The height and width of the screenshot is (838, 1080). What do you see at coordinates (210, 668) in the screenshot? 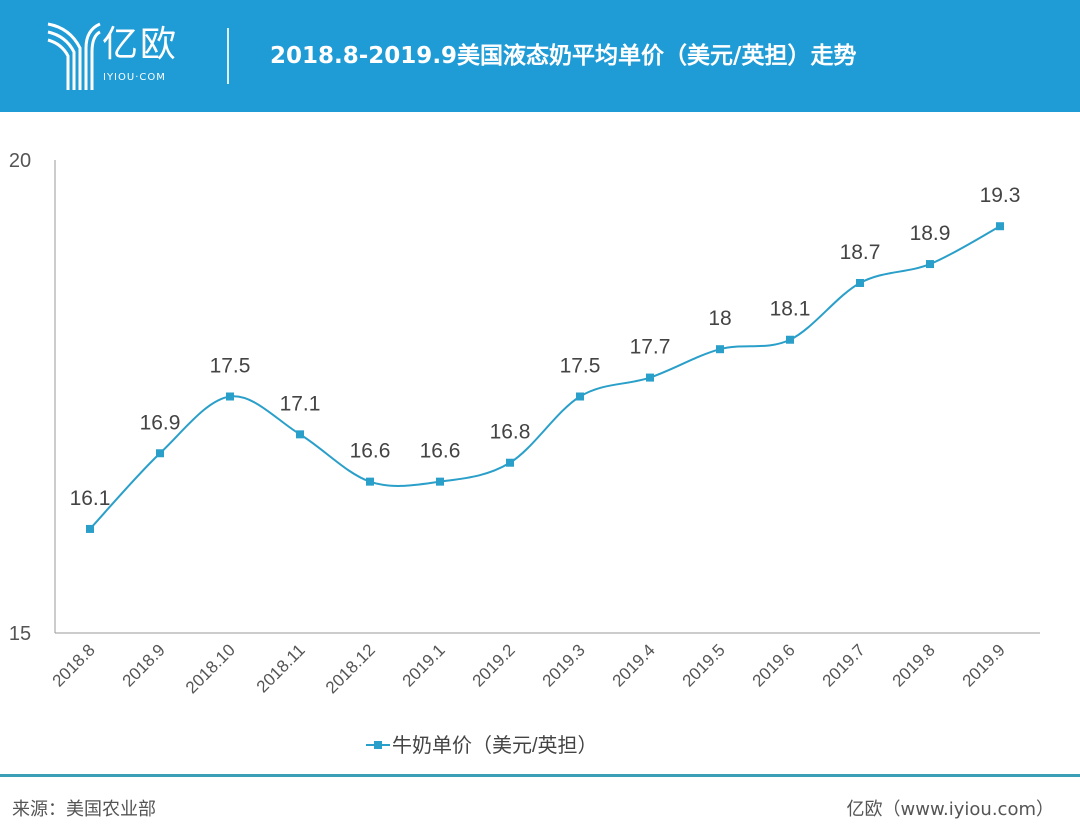
I see `x-tick-label: 2018.10` at bounding box center [210, 668].